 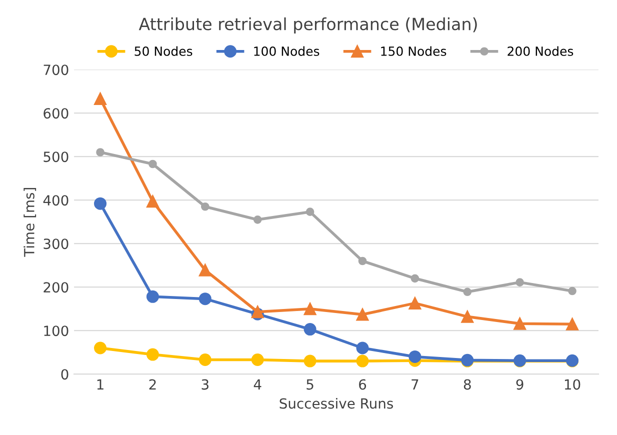 I want to click on x-tick-label: 6, so click(x=362, y=384).